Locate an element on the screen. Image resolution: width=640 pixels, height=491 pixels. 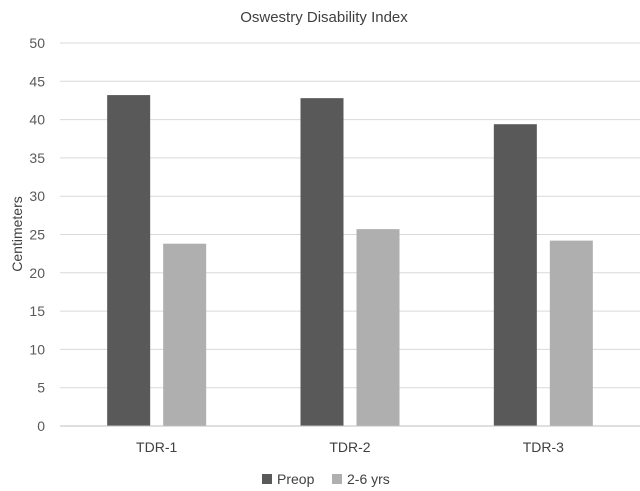
y-tick-label: 0 is located at coordinates (41, 426).